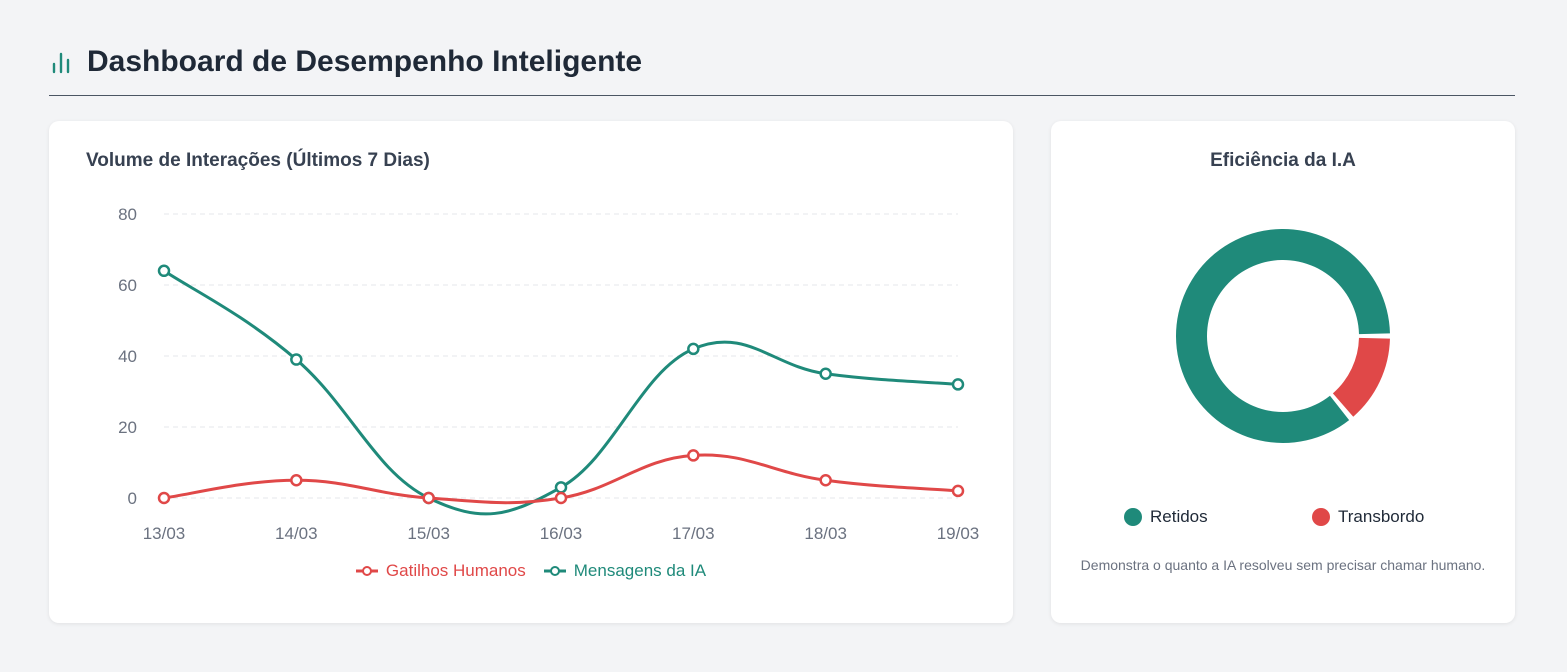 This screenshot has height=672, width=1567. I want to click on x-tick-label: 16/03, so click(561, 533).